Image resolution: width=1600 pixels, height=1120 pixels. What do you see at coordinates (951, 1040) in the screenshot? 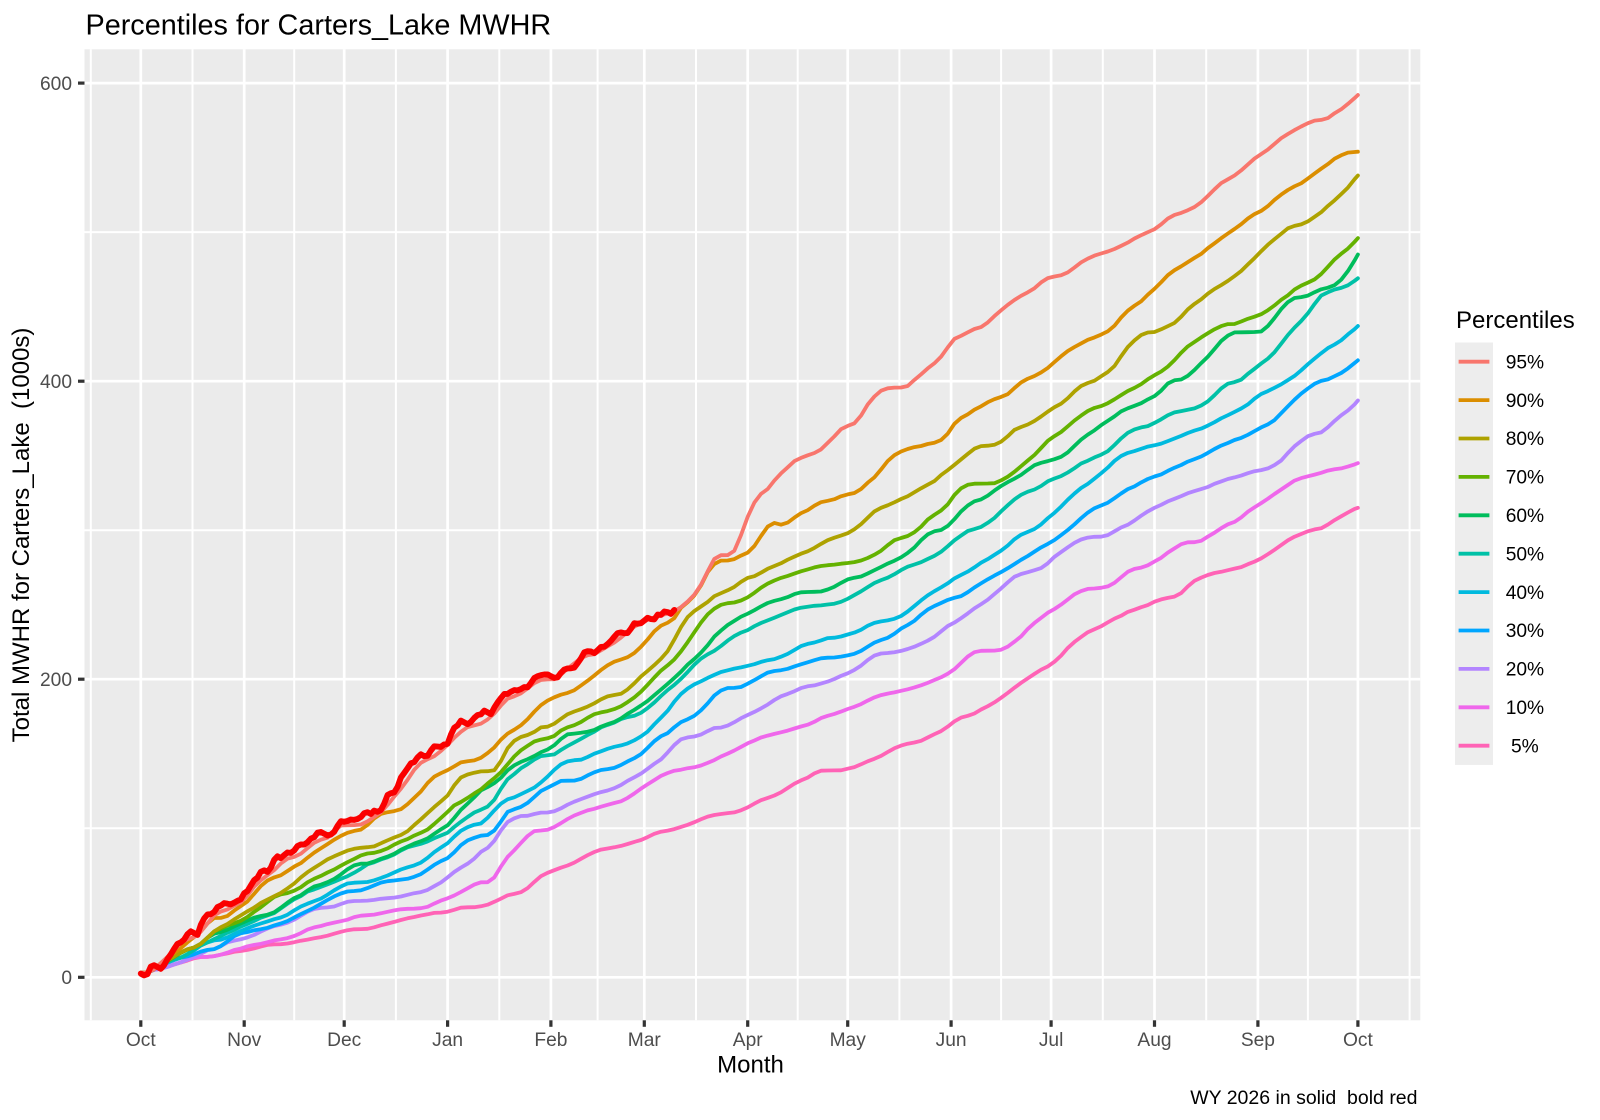
I see `svg-text: Jun` at bounding box center [951, 1040].